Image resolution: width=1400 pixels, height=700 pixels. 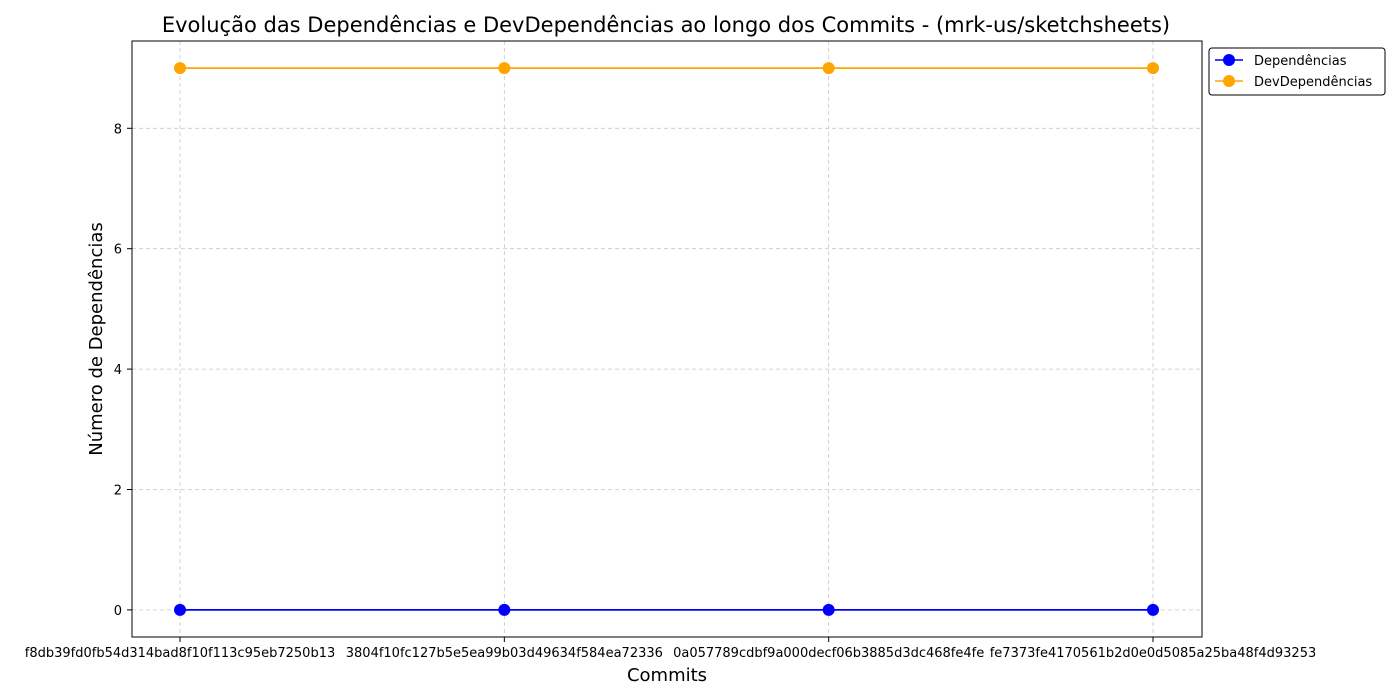 I want to click on legend: Dependências DevDependências, so click(x=1297, y=71).